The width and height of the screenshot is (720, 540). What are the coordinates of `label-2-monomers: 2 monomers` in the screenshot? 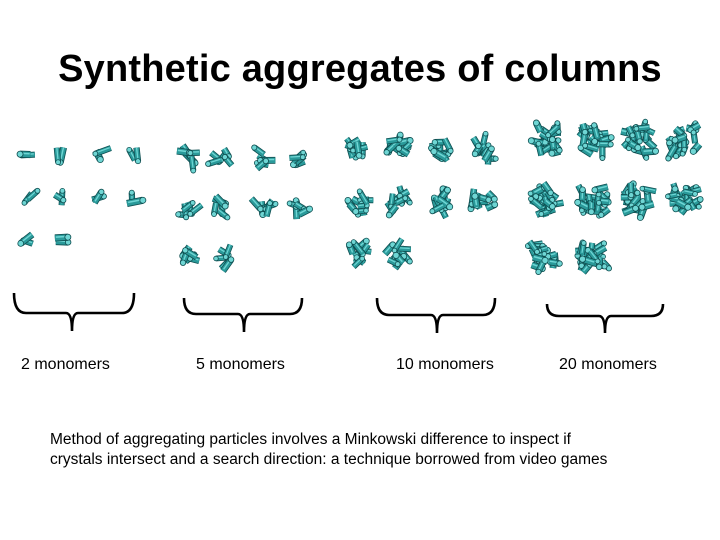 It's located at (65, 364).